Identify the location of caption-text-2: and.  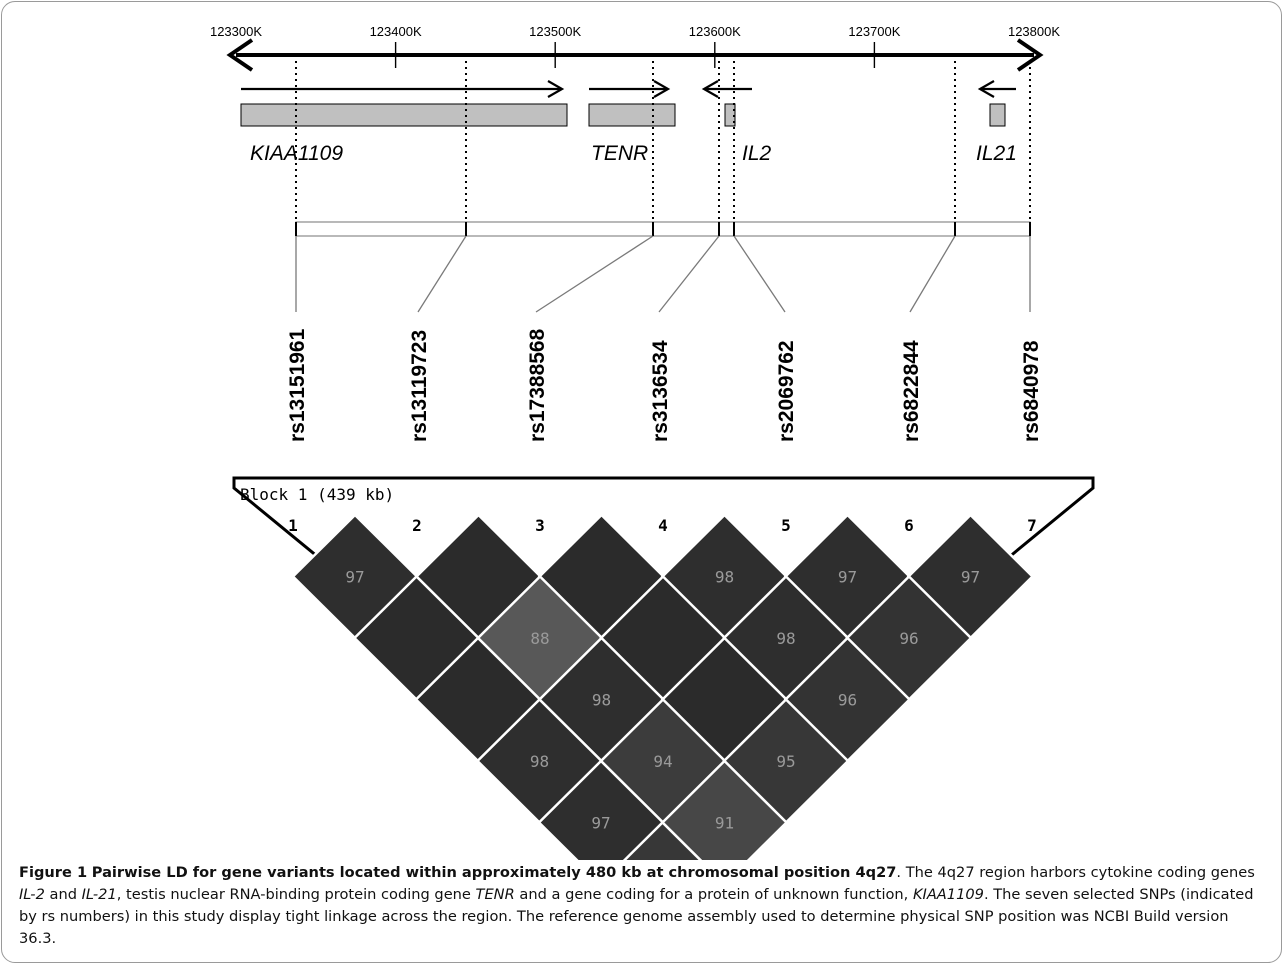
(63, 894).